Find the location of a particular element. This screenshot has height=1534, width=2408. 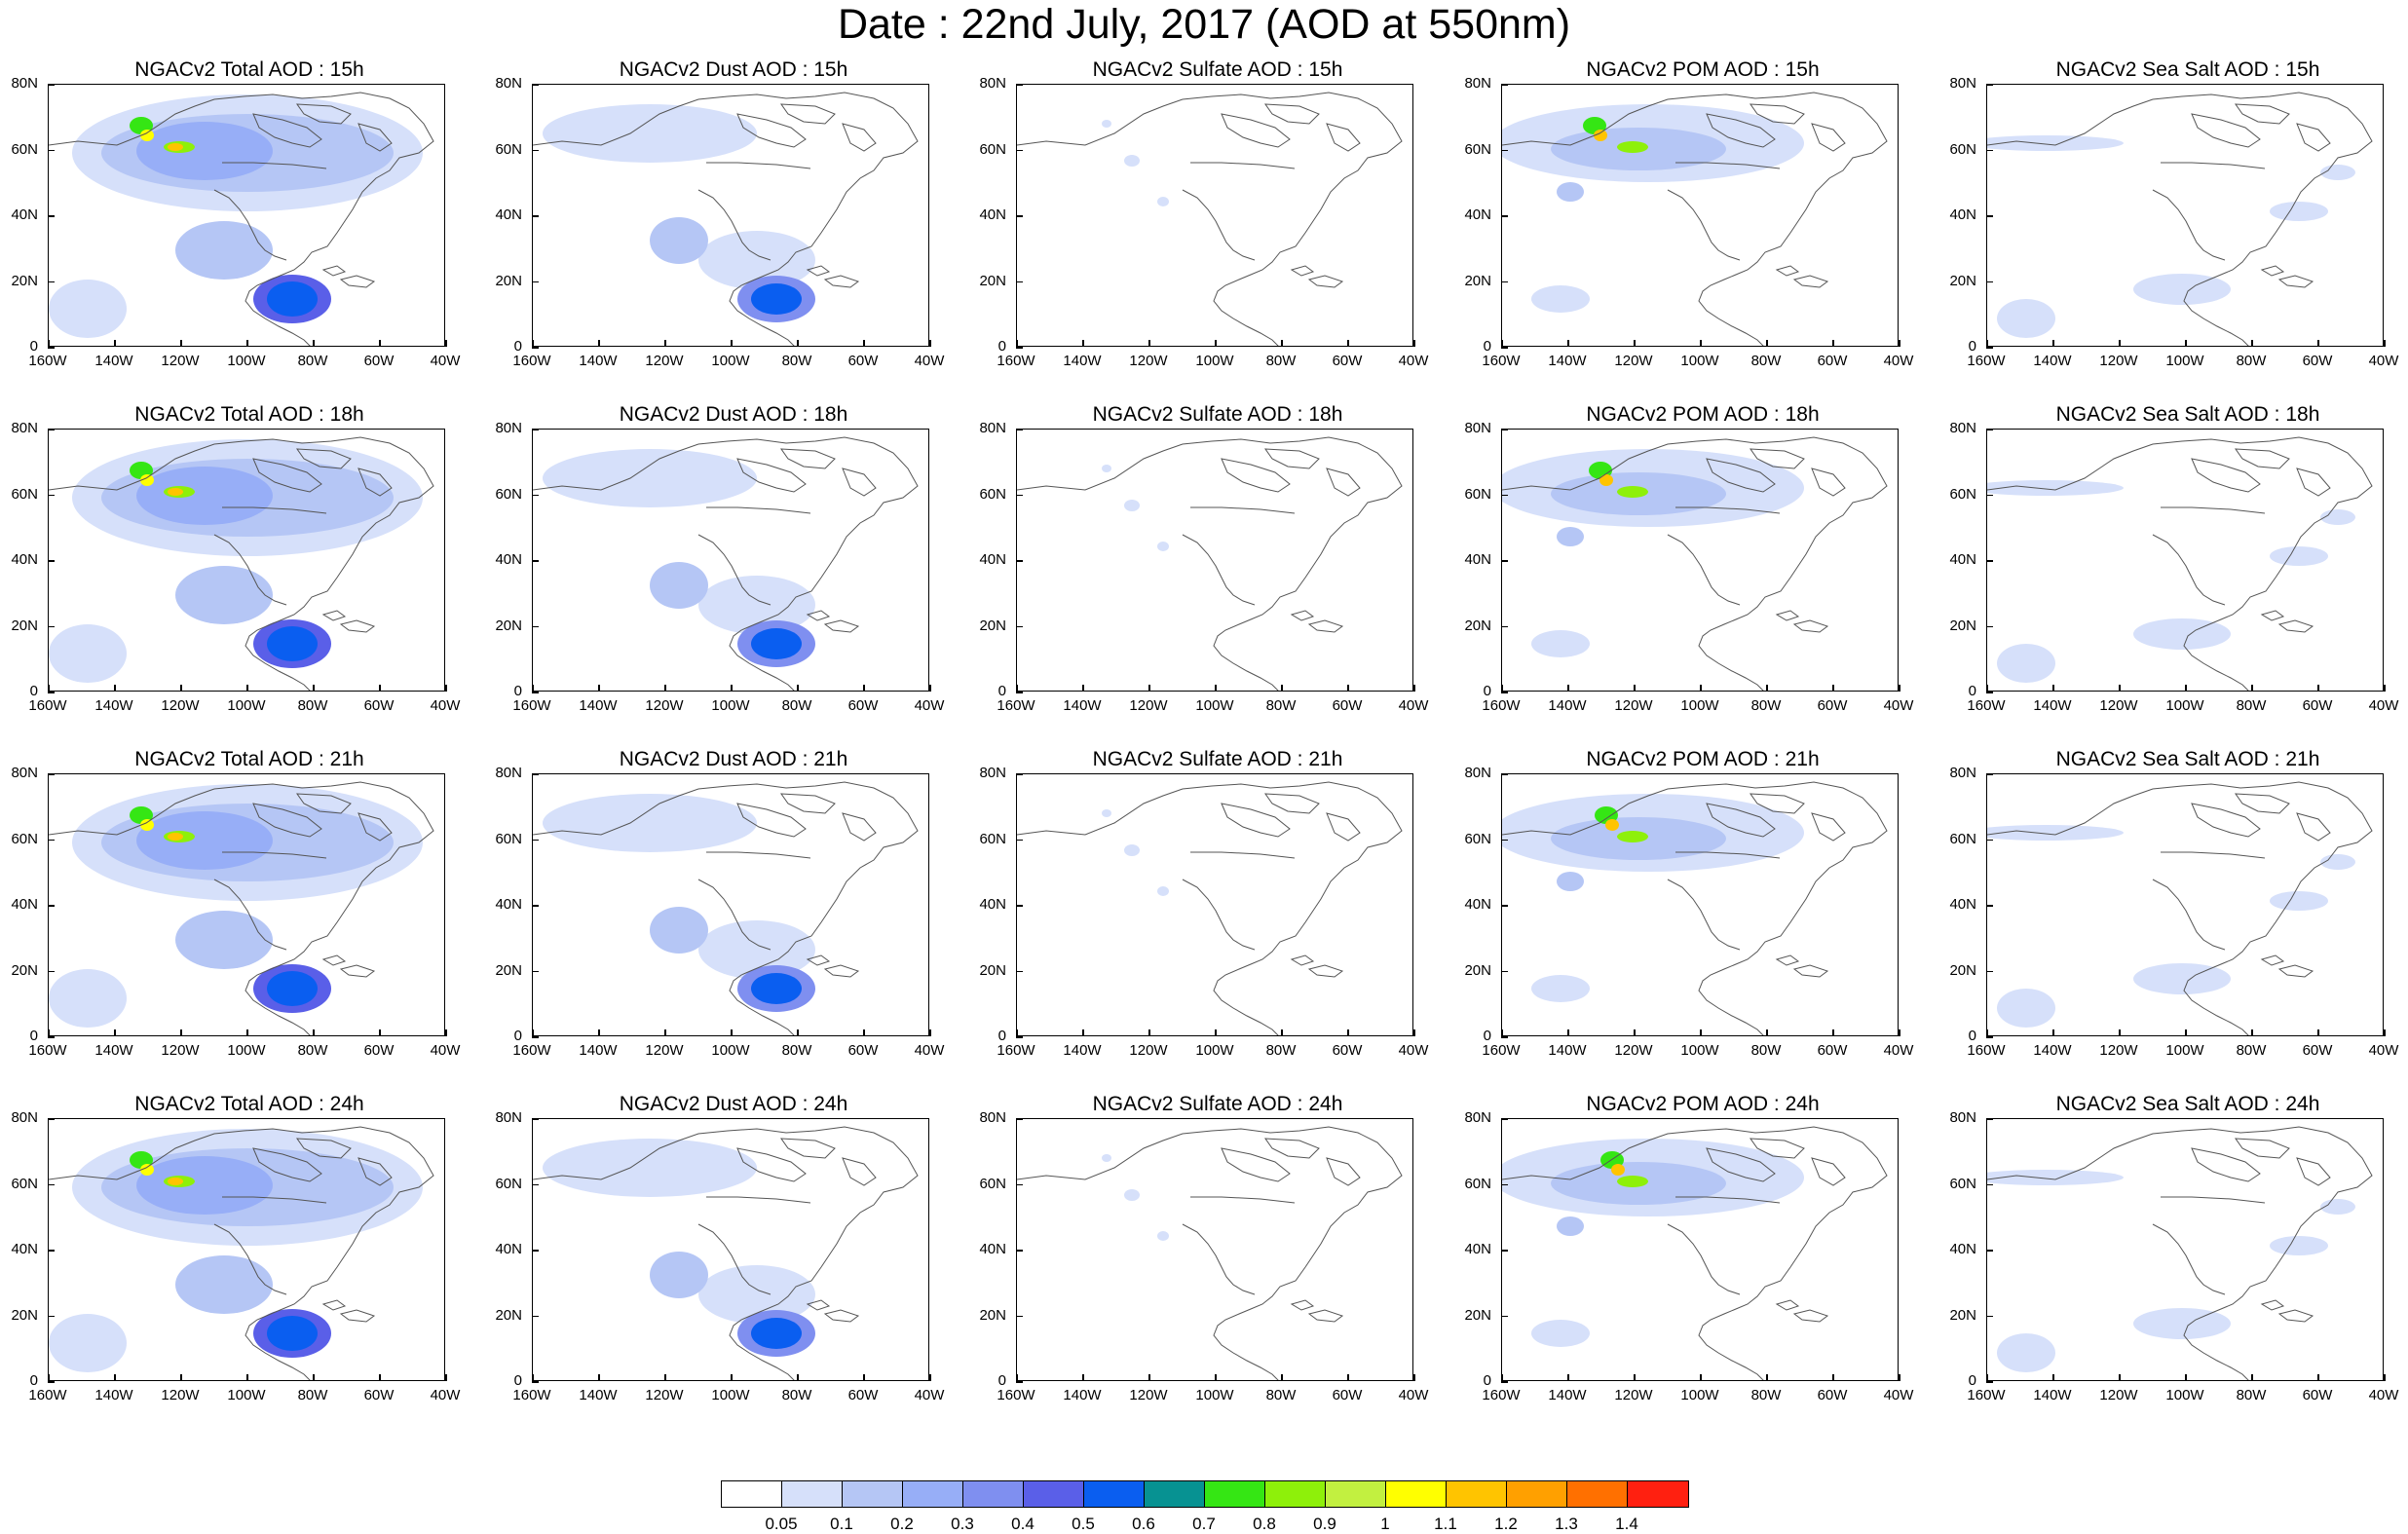

latitude-tick-label: 40N is located at coordinates (1962, 1249).